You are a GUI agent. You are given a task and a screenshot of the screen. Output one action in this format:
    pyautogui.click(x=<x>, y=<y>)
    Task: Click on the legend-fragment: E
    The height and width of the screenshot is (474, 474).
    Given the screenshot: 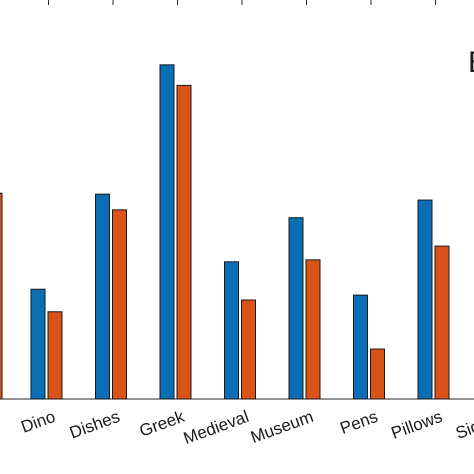 What is the action you would take?
    pyautogui.click(x=471, y=62)
    